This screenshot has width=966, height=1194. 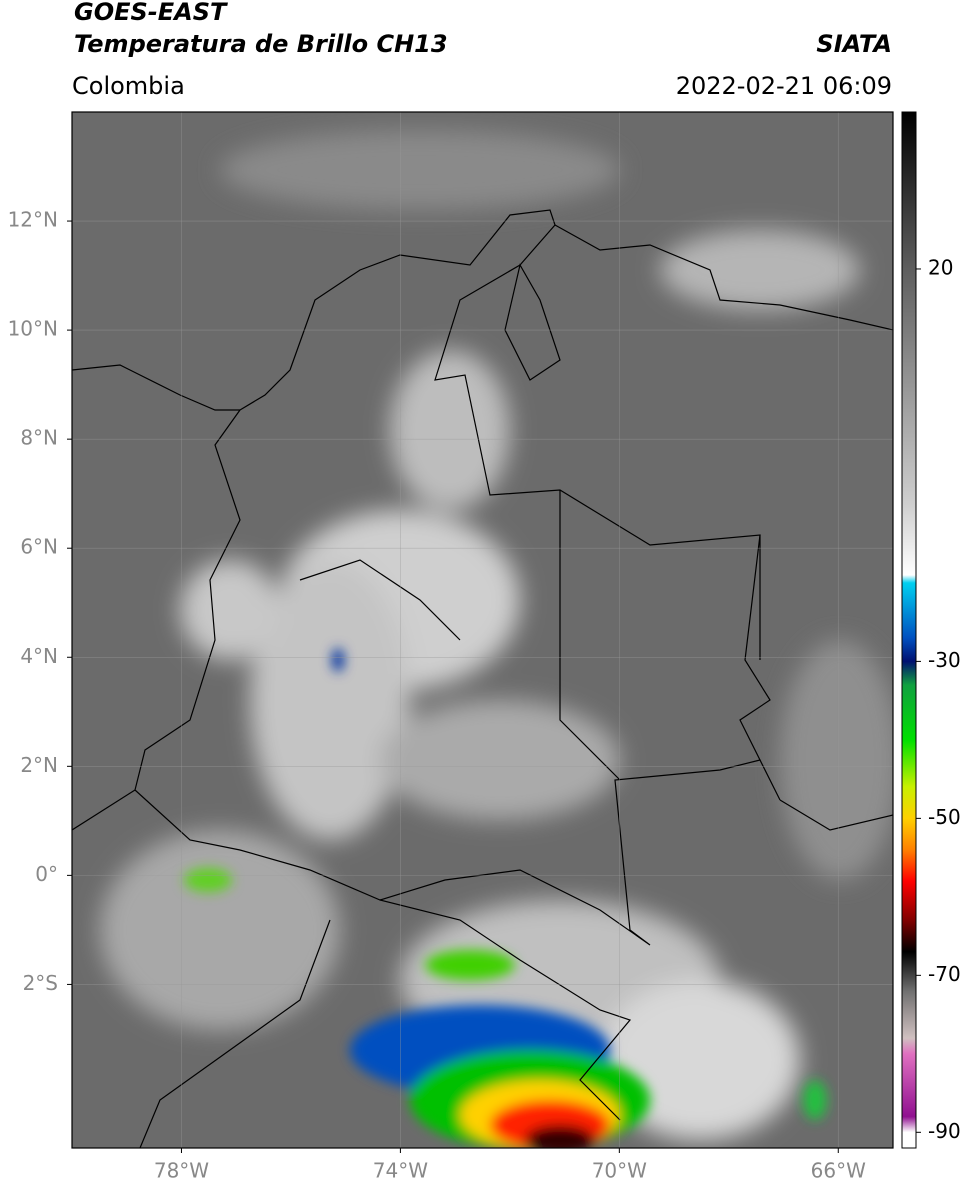 I want to click on colorbar-tick-label: -90, so click(x=944, y=1131).